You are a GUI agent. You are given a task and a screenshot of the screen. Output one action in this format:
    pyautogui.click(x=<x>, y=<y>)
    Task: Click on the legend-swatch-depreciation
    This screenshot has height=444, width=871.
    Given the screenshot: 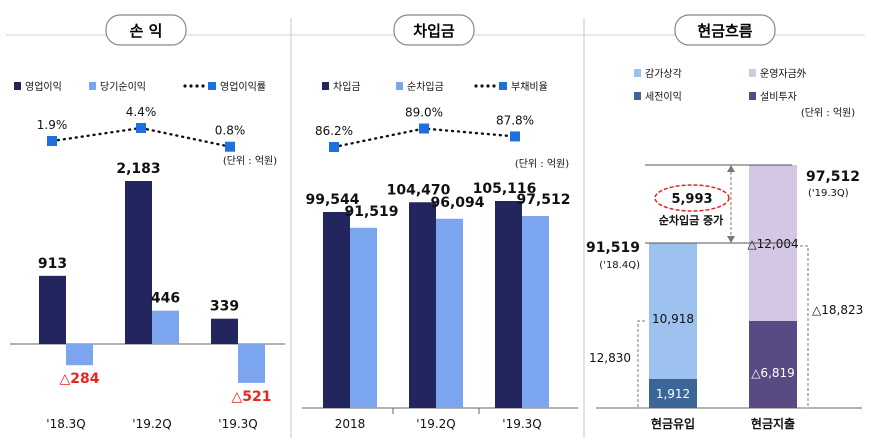 What is the action you would take?
    pyautogui.click(x=637, y=73)
    